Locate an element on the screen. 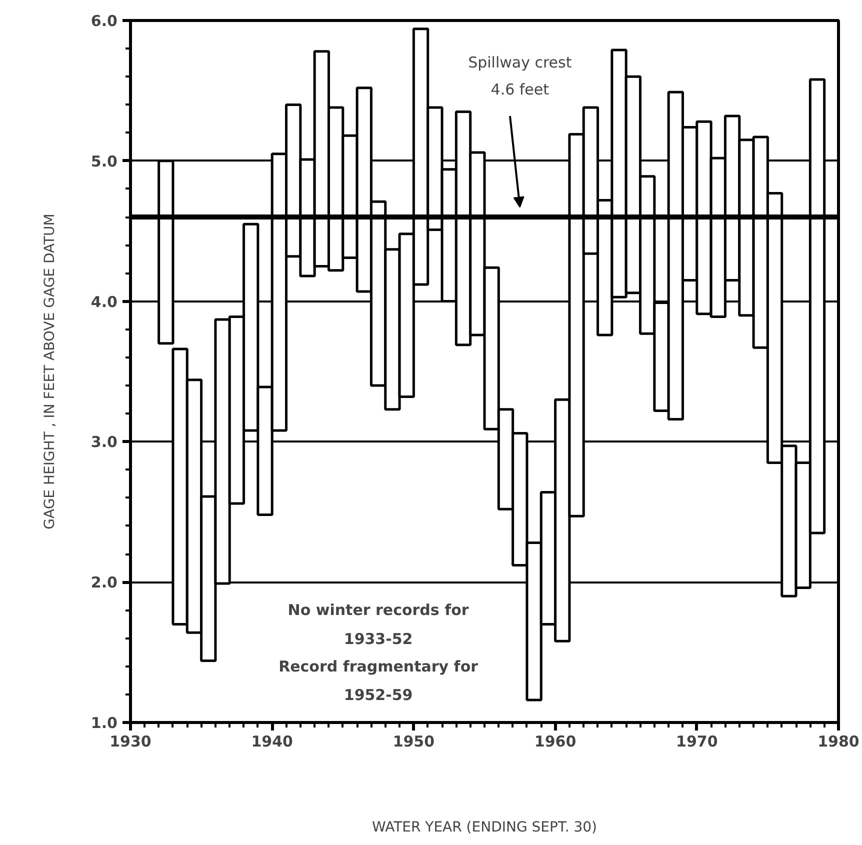 The image size is (862, 845). y-tick-label: 5.0 is located at coordinates (104, 161).